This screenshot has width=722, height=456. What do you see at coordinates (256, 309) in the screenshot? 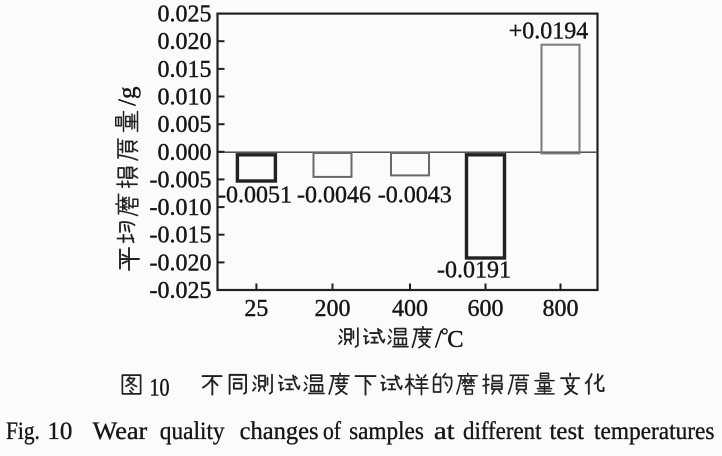
I see `svg-text: 25` at bounding box center [256, 309].